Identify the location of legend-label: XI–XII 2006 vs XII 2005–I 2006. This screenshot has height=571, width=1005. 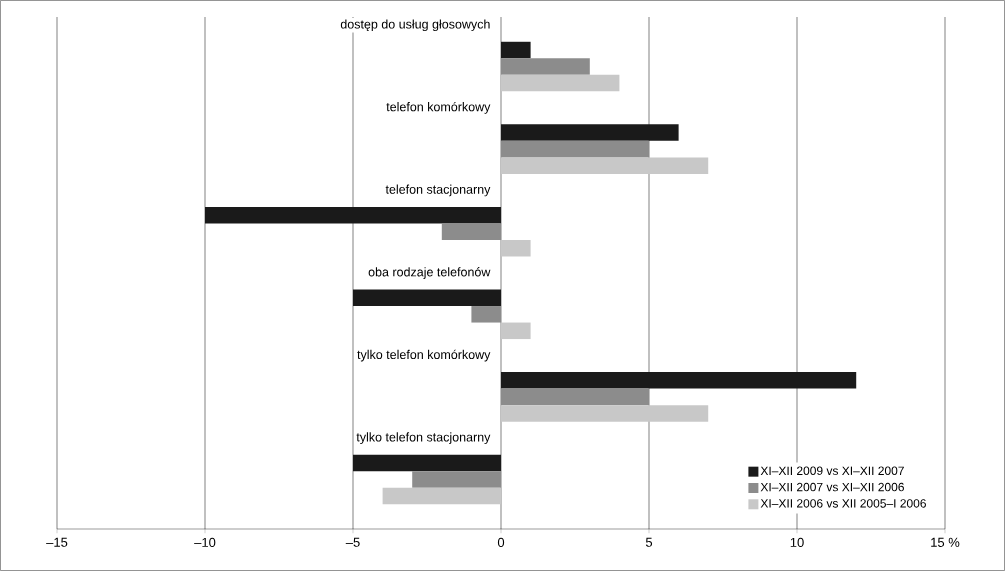
(843, 503).